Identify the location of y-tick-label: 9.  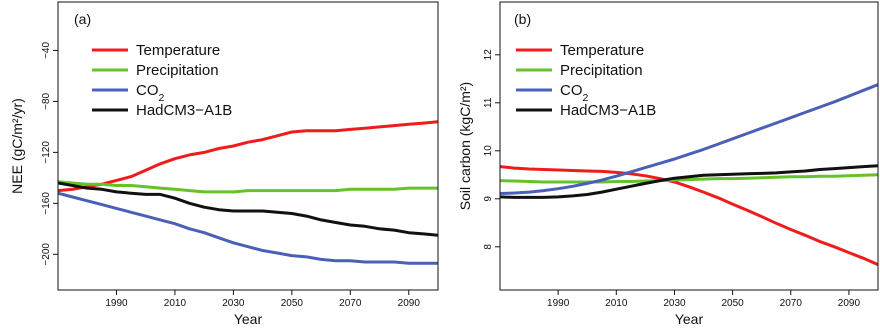
(488, 199).